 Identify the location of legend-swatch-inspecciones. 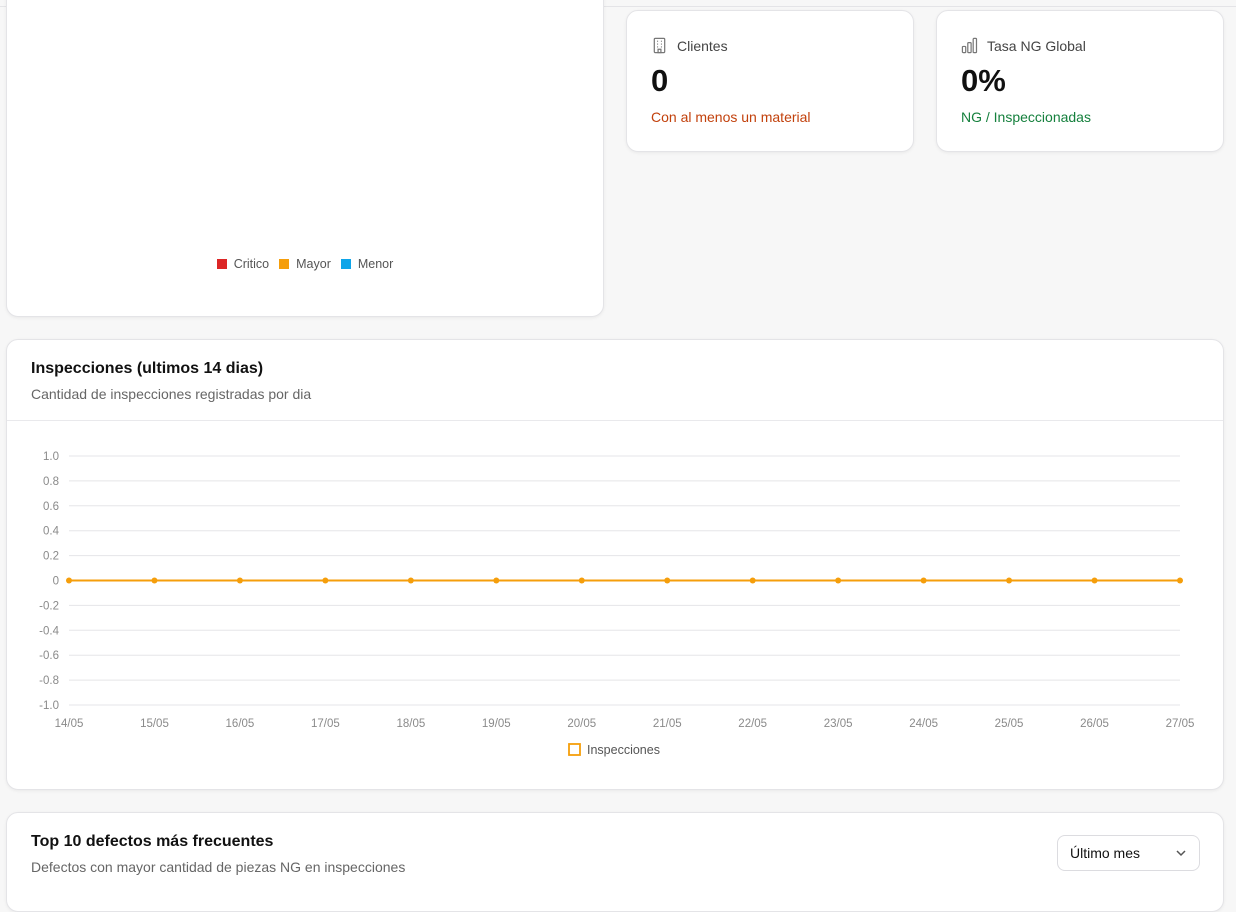
(574, 749).